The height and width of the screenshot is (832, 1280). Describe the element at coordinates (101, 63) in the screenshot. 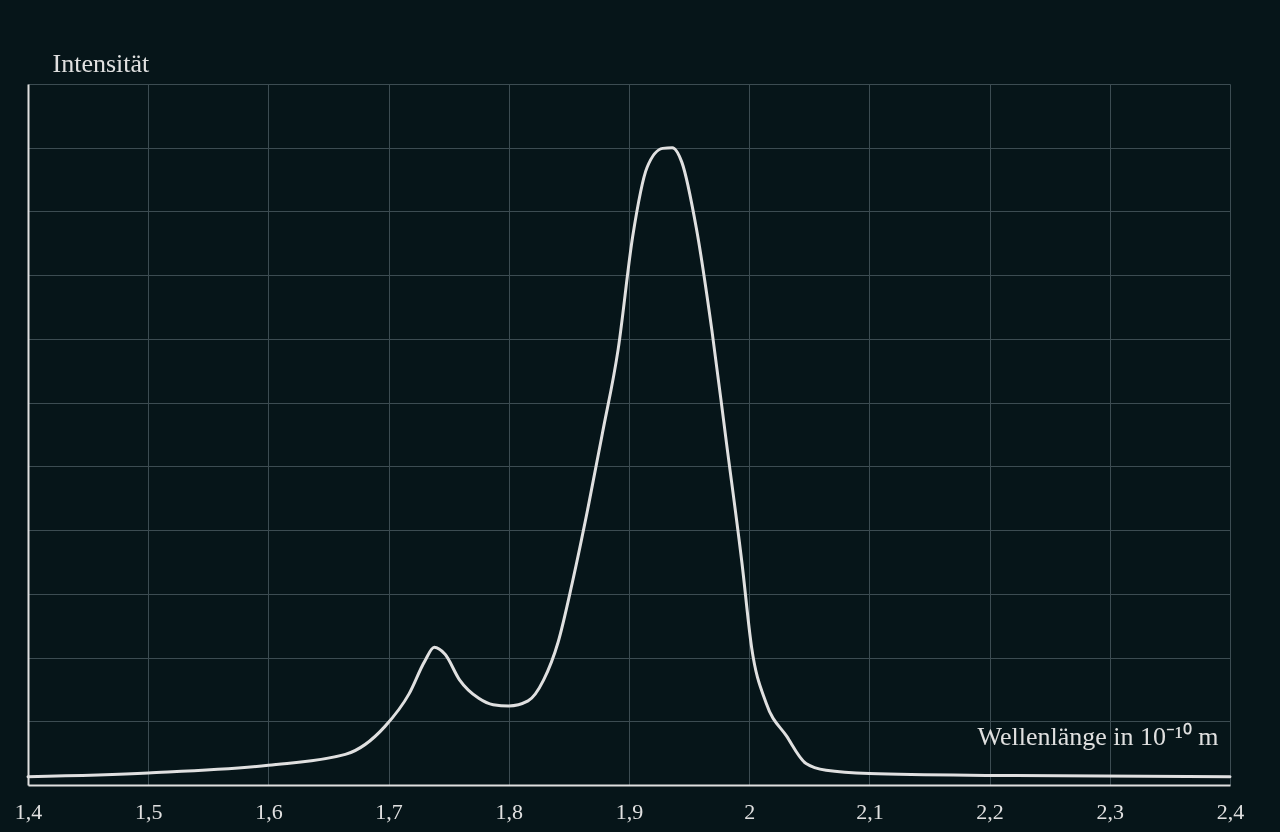

I see `y-axis-title: Intensität` at that location.